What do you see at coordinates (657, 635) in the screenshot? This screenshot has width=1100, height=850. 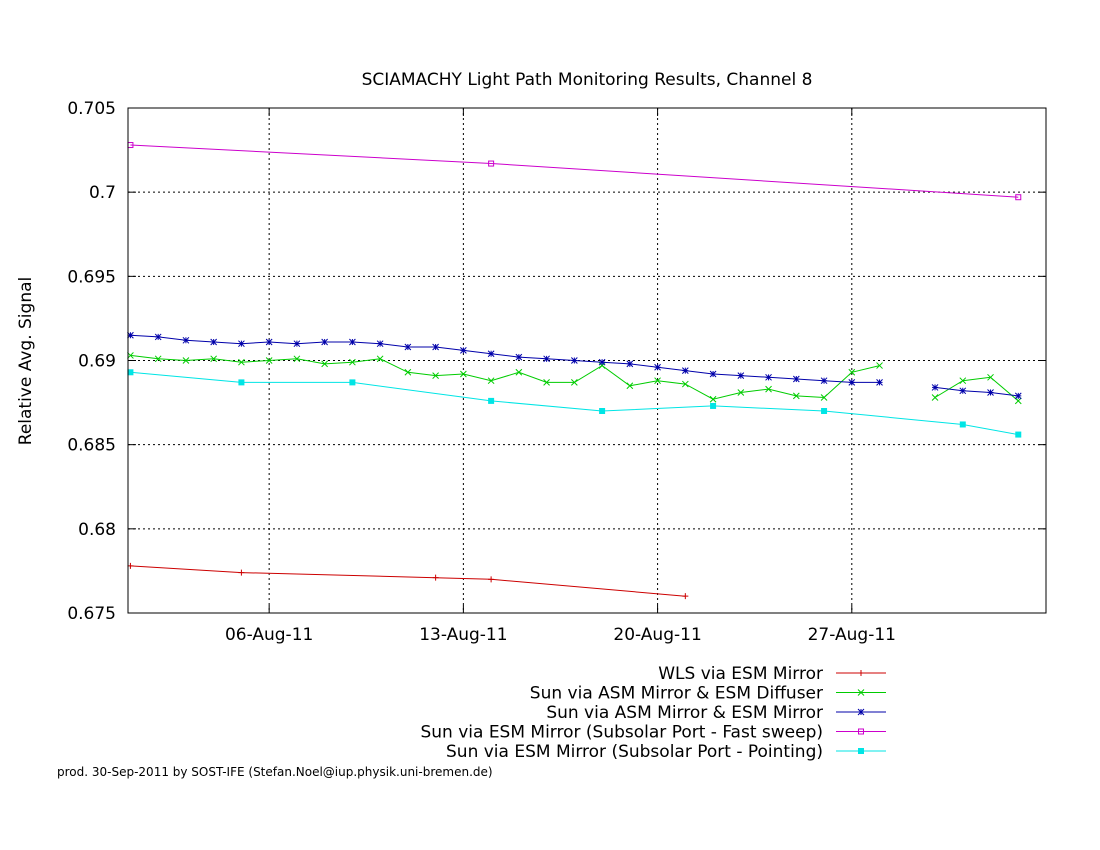 I see `x-tick-label: 20-Aug-11` at bounding box center [657, 635].